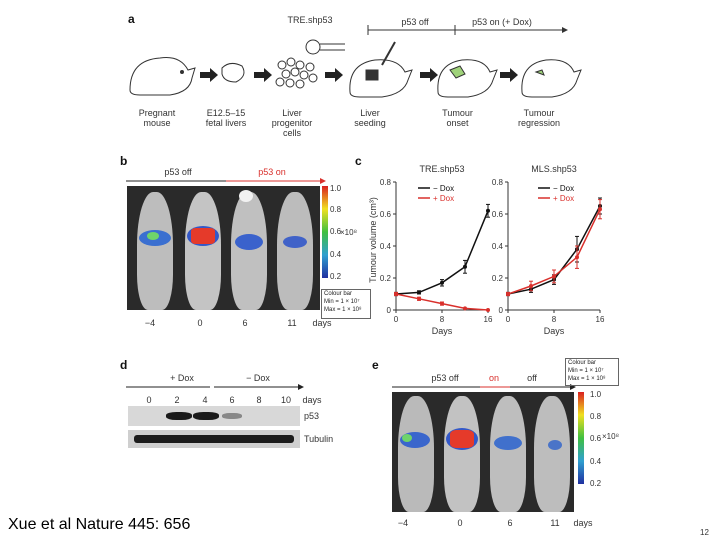  What do you see at coordinates (493, 378) in the screenshot?
I see `e-on: on` at bounding box center [493, 378].